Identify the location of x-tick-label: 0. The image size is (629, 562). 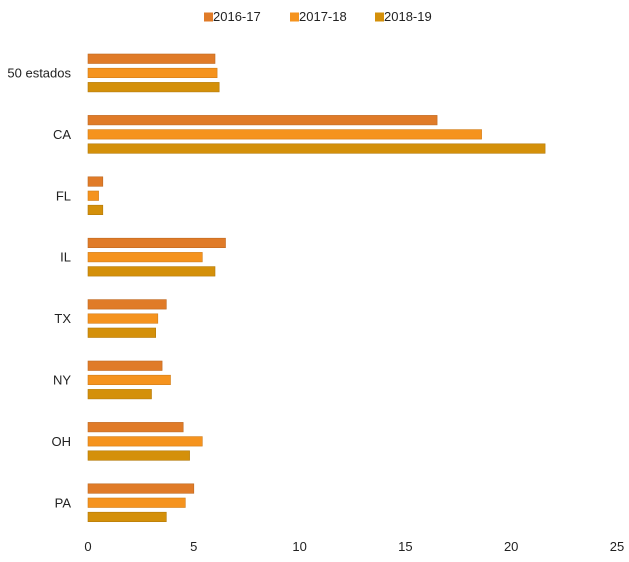
(87, 546).